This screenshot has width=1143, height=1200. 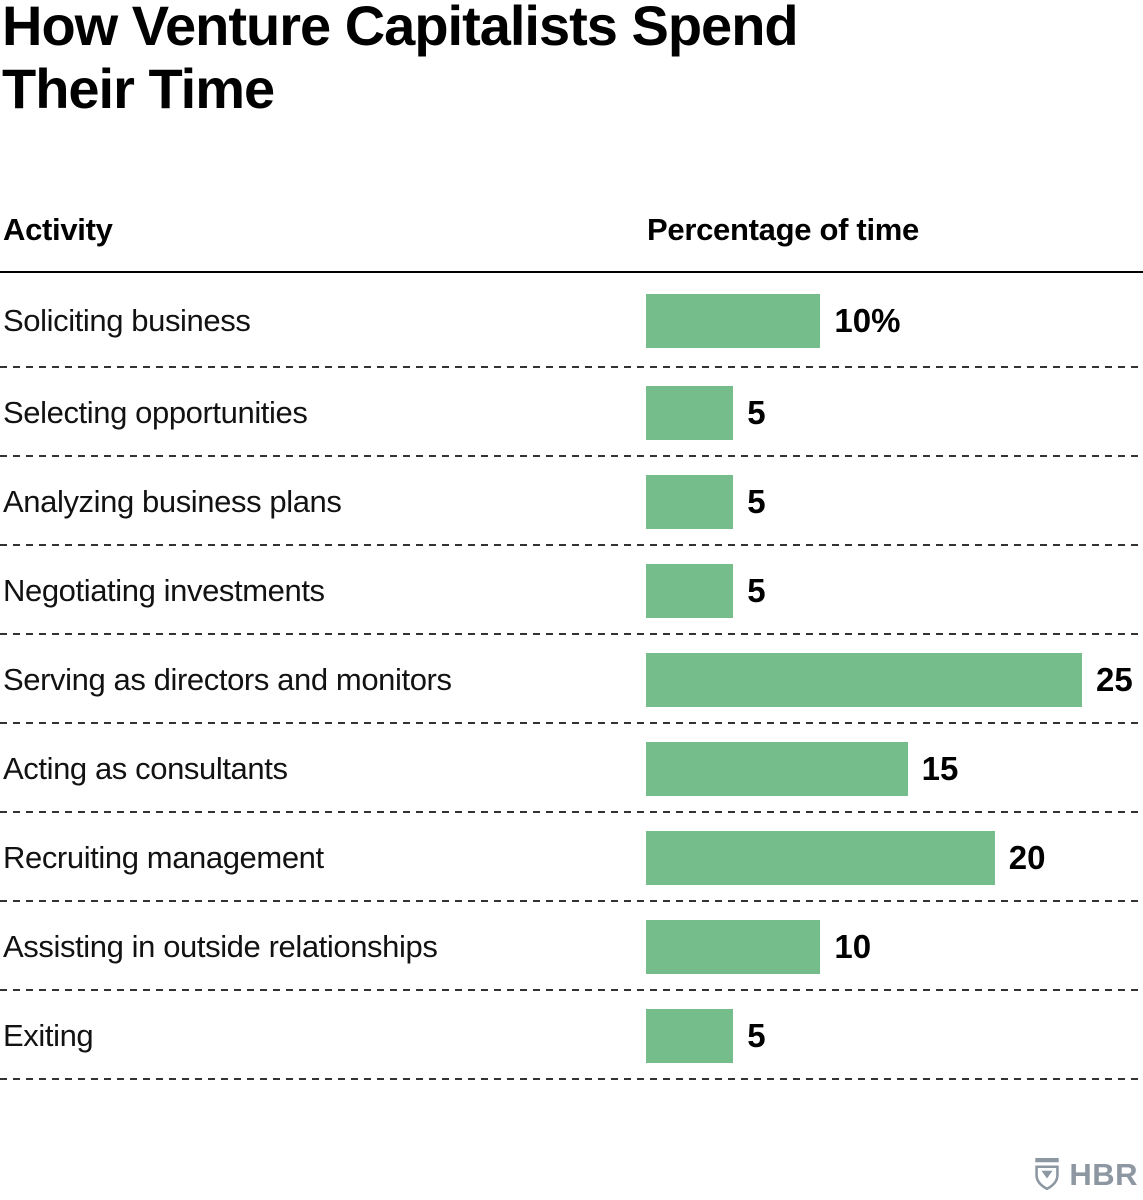 What do you see at coordinates (155, 412) in the screenshot?
I see `activity-label: Selecting opportunities` at bounding box center [155, 412].